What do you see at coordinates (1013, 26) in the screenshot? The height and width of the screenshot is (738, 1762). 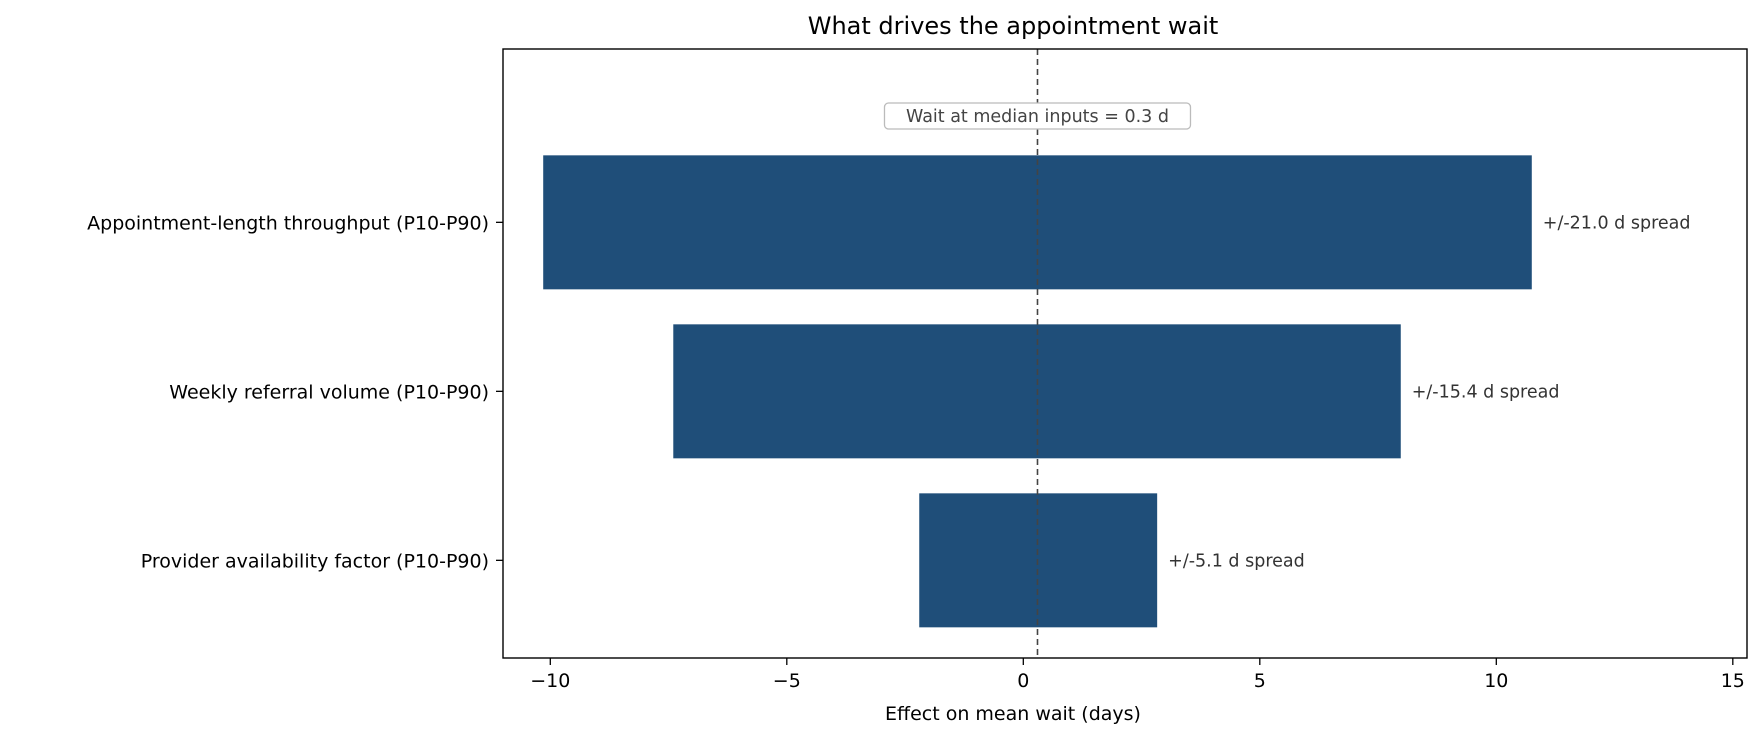 I see `chart-title: What drives the appointment wait` at bounding box center [1013, 26].